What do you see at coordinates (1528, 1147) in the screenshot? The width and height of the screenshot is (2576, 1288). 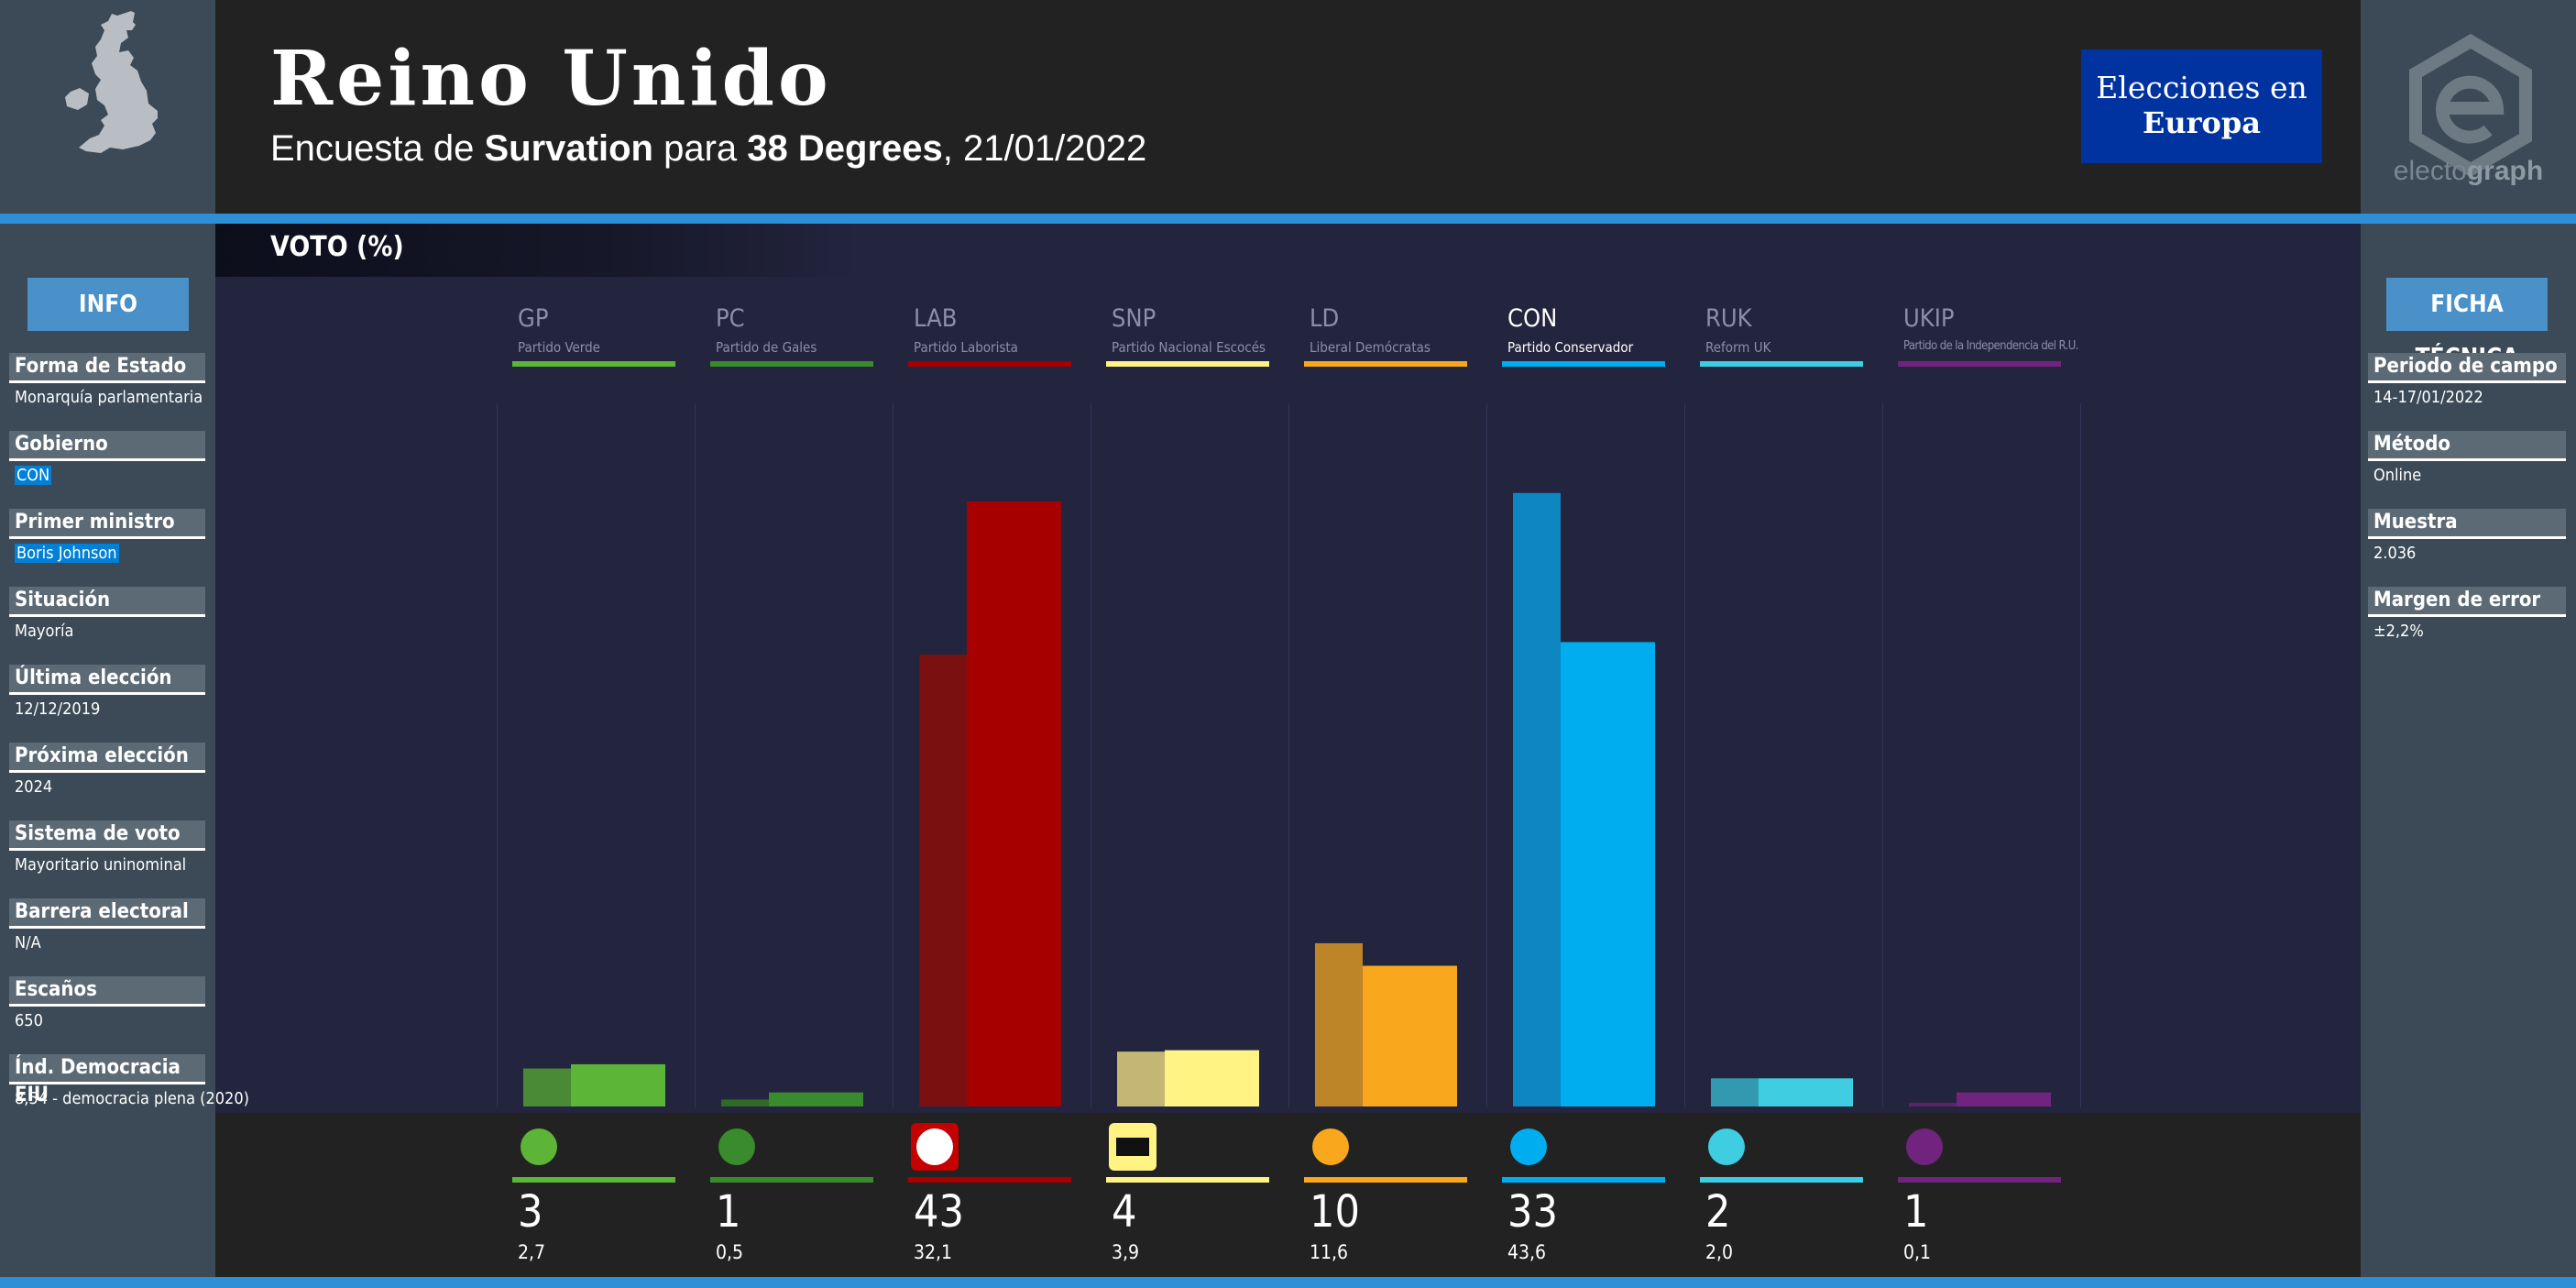 I see `tree-logo-icon` at bounding box center [1528, 1147].